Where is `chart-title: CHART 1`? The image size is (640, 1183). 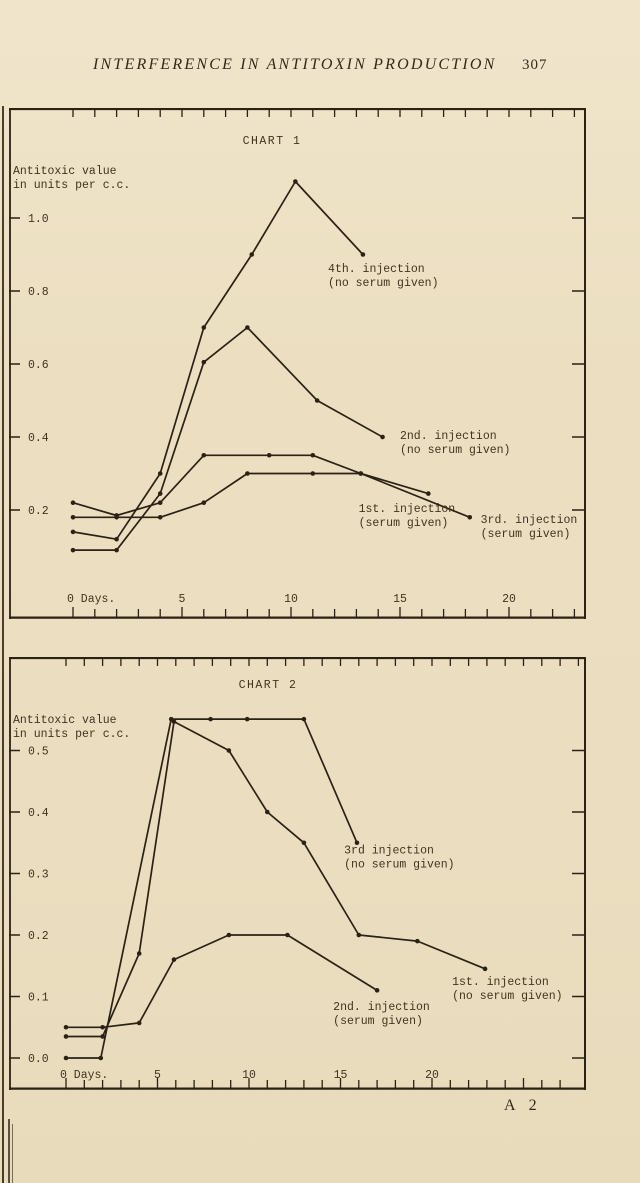 chart-title: CHART 1 is located at coordinates (272, 141).